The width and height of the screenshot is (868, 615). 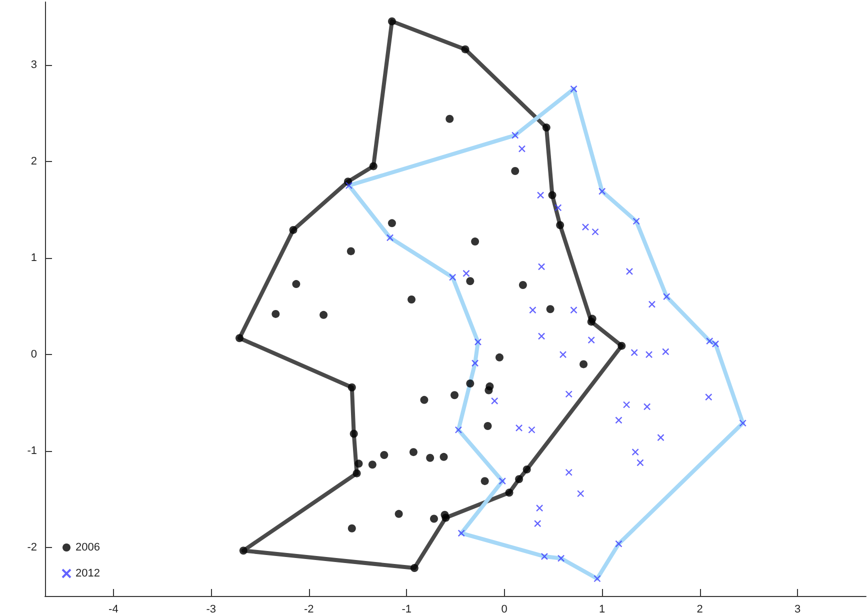 What do you see at coordinates (33, 354) in the screenshot?
I see `y-tick-label: 0` at bounding box center [33, 354].